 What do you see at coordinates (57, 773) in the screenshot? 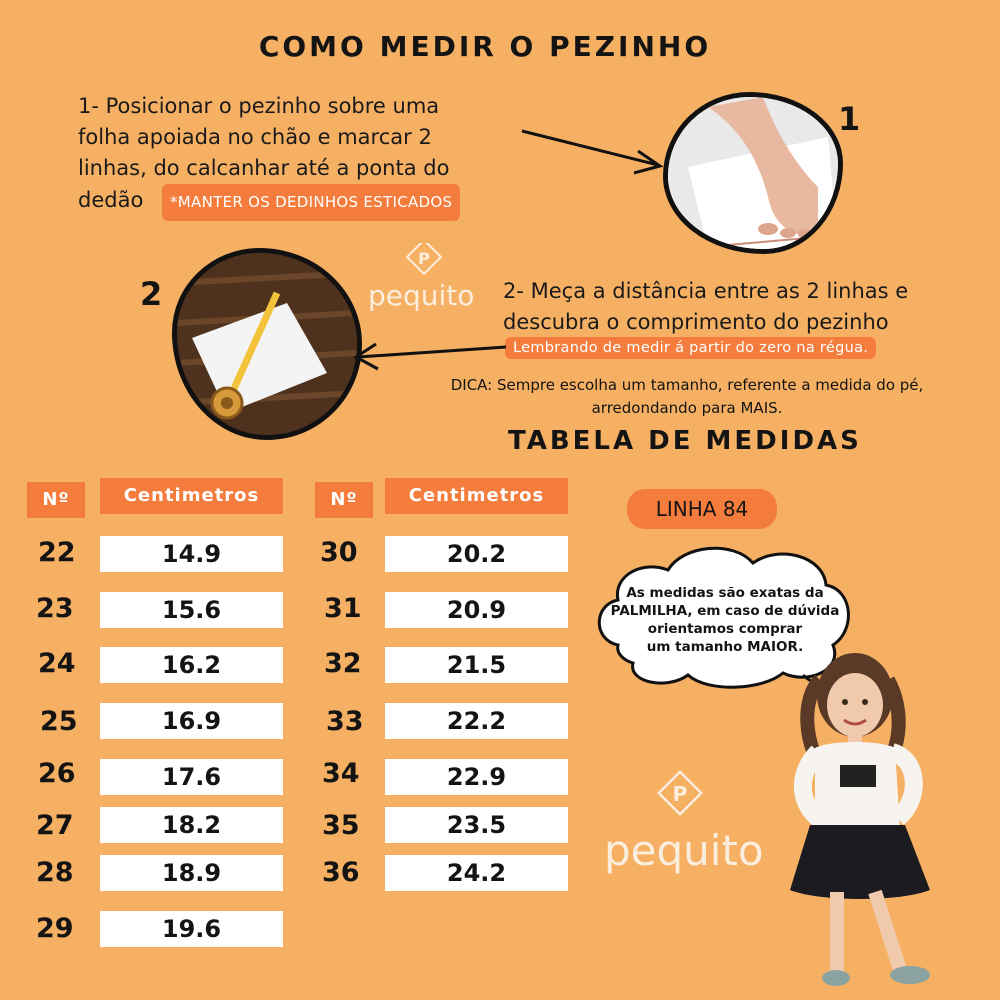
I see `size-number: 26` at bounding box center [57, 773].